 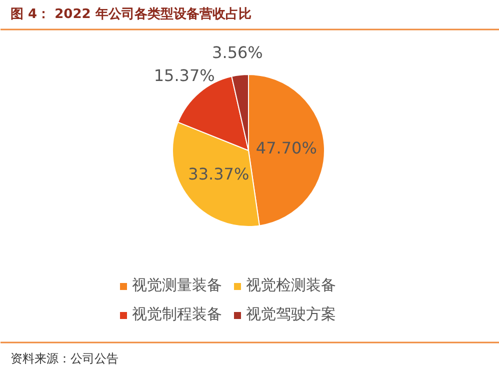 I want to click on data-label: 47.70%, so click(x=286, y=148).